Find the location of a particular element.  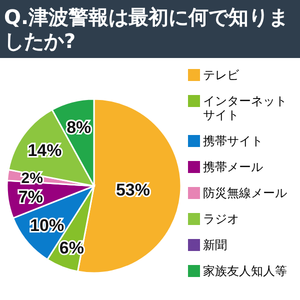

legend-label: 家族友人知人等 is located at coordinates (245, 271).